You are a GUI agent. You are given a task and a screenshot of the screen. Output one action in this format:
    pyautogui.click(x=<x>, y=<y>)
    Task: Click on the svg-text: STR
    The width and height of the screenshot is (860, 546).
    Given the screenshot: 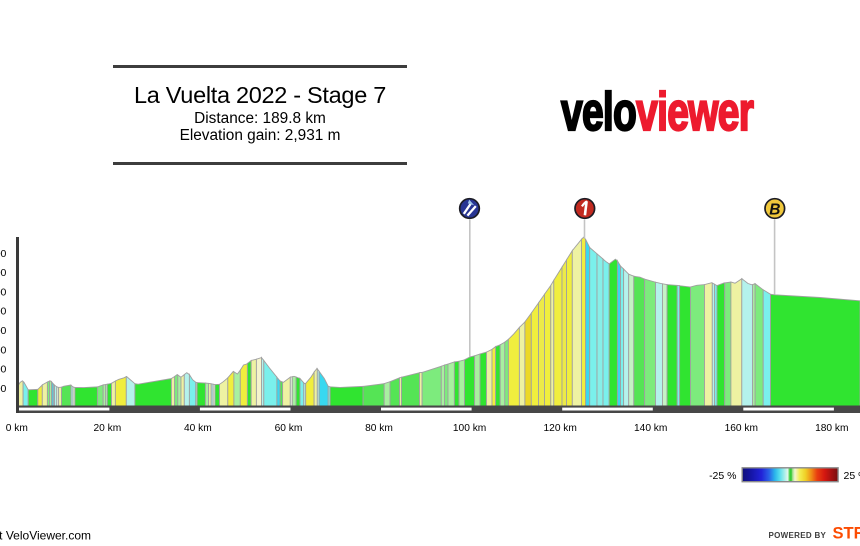 What is the action you would take?
    pyautogui.click(x=846, y=534)
    